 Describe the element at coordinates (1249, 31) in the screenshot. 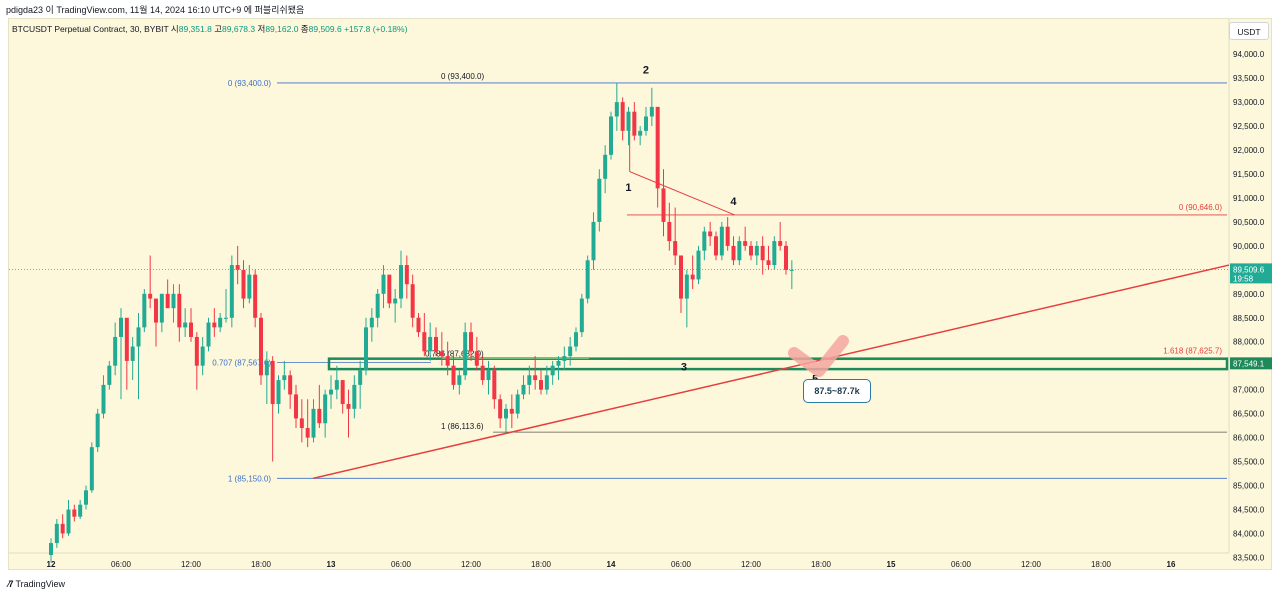

I see `currency-button: USDT` at that location.